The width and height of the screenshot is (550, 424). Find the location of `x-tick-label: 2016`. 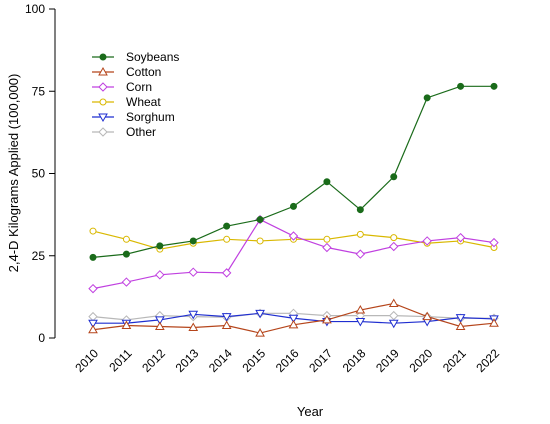

x-tick-label: 2016 is located at coordinates (287, 360).